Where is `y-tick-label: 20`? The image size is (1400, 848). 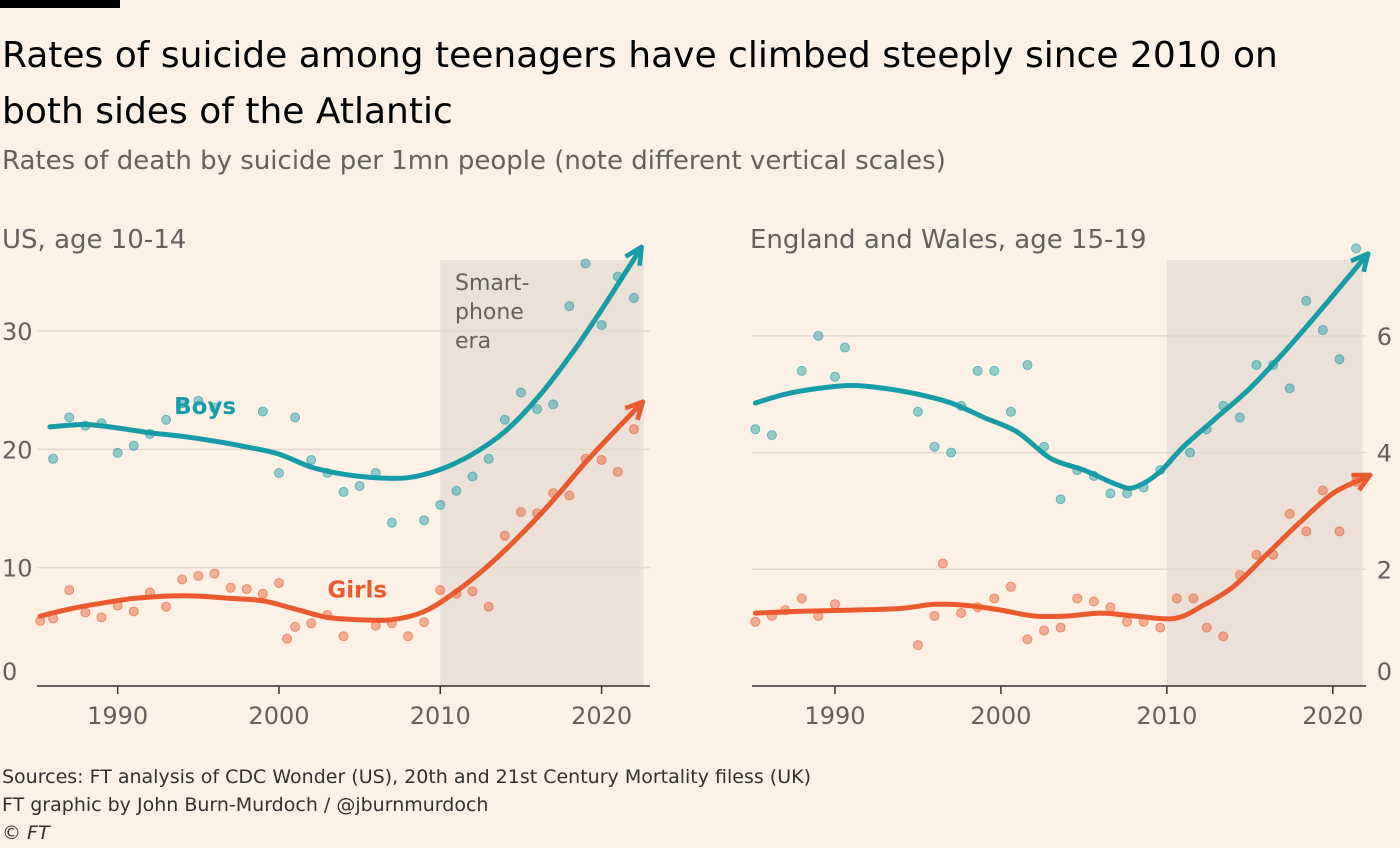
y-tick-label: 20 is located at coordinates (17, 450).